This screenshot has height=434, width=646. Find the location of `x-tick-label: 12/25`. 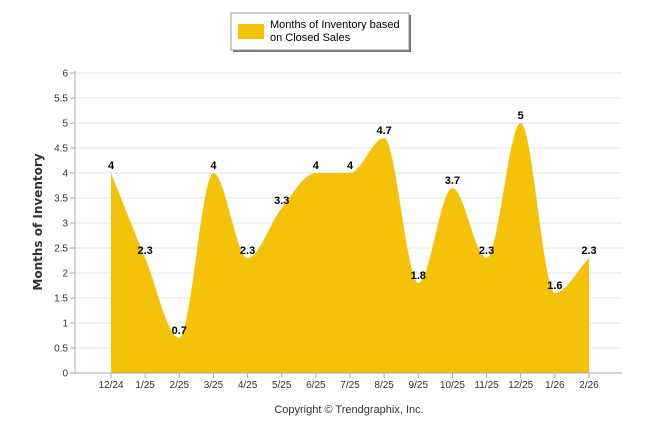

x-tick-label: 12/25 is located at coordinates (520, 385).